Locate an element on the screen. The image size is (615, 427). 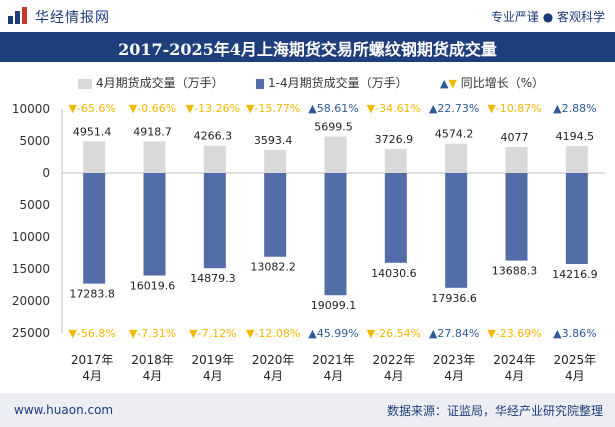
yoy-april-label: ▼-65.6% is located at coordinates (91, 108).